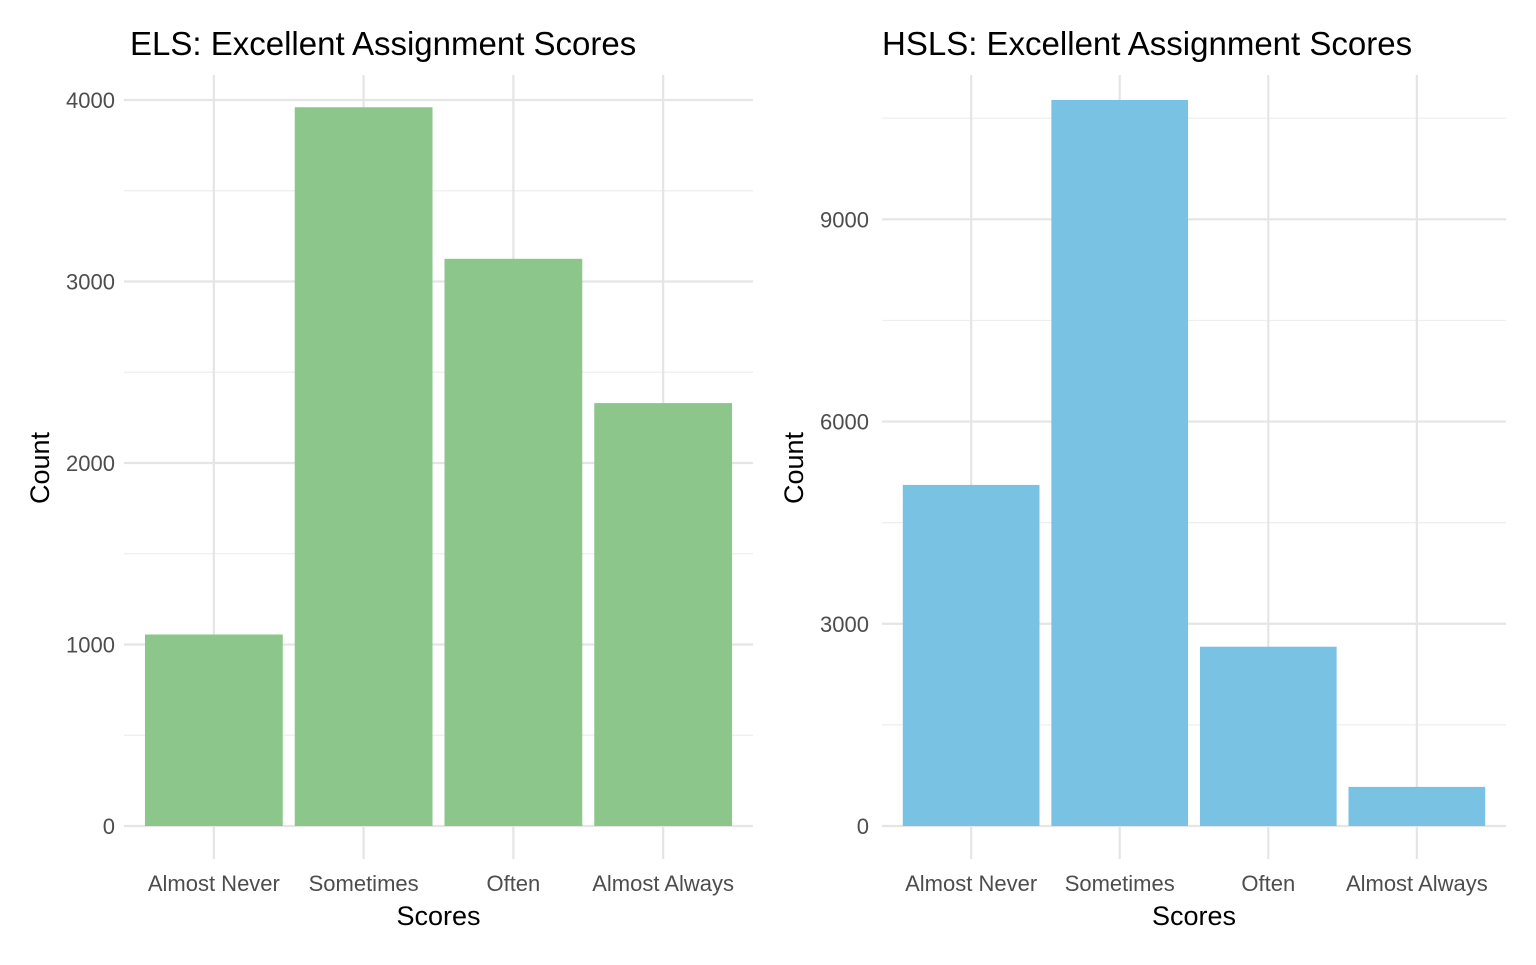 The width and height of the screenshot is (1536, 965). Describe the element at coordinates (1417, 806) in the screenshot. I see `hsls-bar-almost-always` at that location.